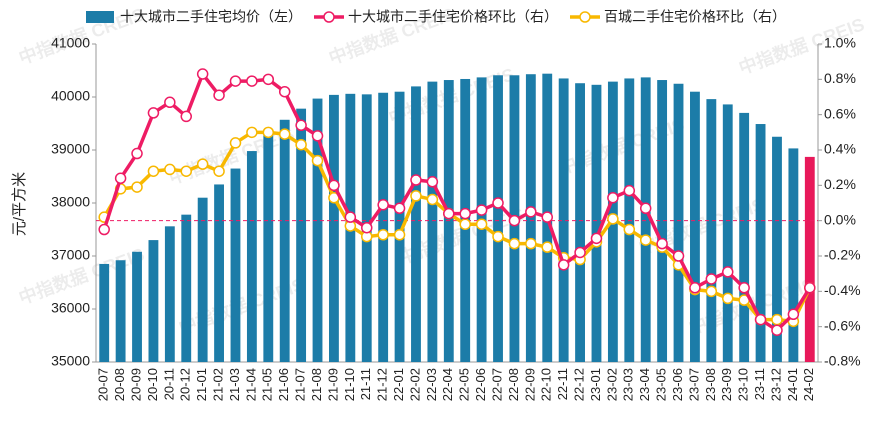 This screenshot has width=887, height=430. I want to click on x-tick-label: 21-07, so click(300, 384).